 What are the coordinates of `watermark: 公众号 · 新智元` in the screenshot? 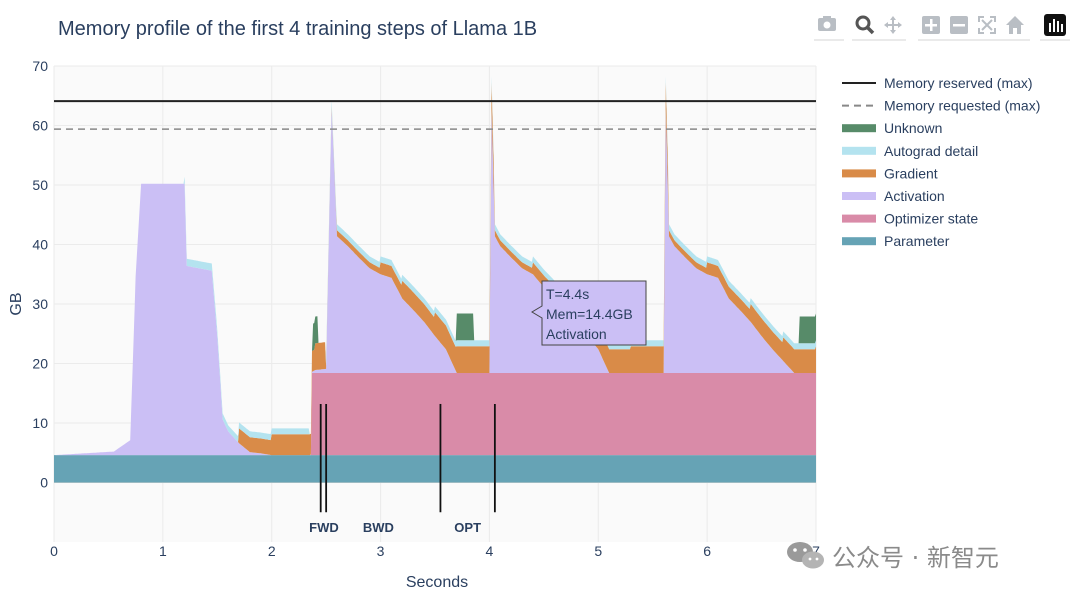 It's located at (893, 557).